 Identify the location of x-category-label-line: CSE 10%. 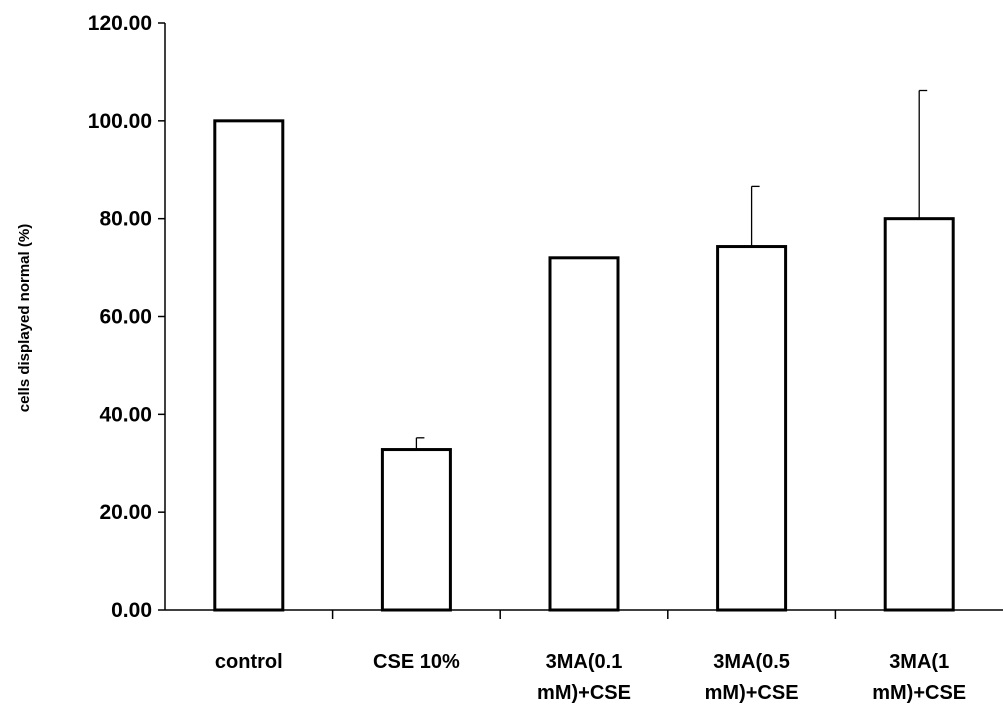
(416, 662).